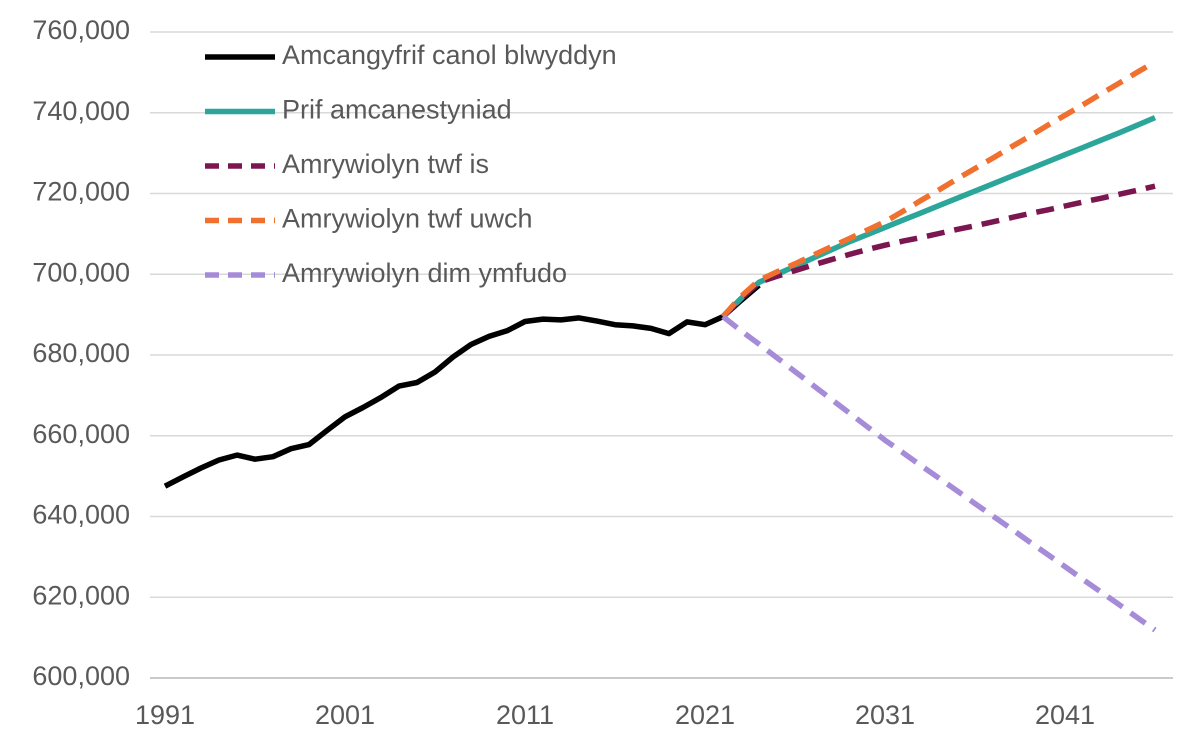  I want to click on y-tick-label: 600,000, so click(81, 676).